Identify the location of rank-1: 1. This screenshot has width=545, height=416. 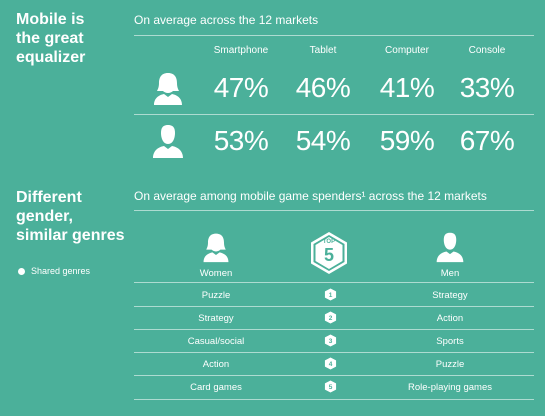
(331, 295).